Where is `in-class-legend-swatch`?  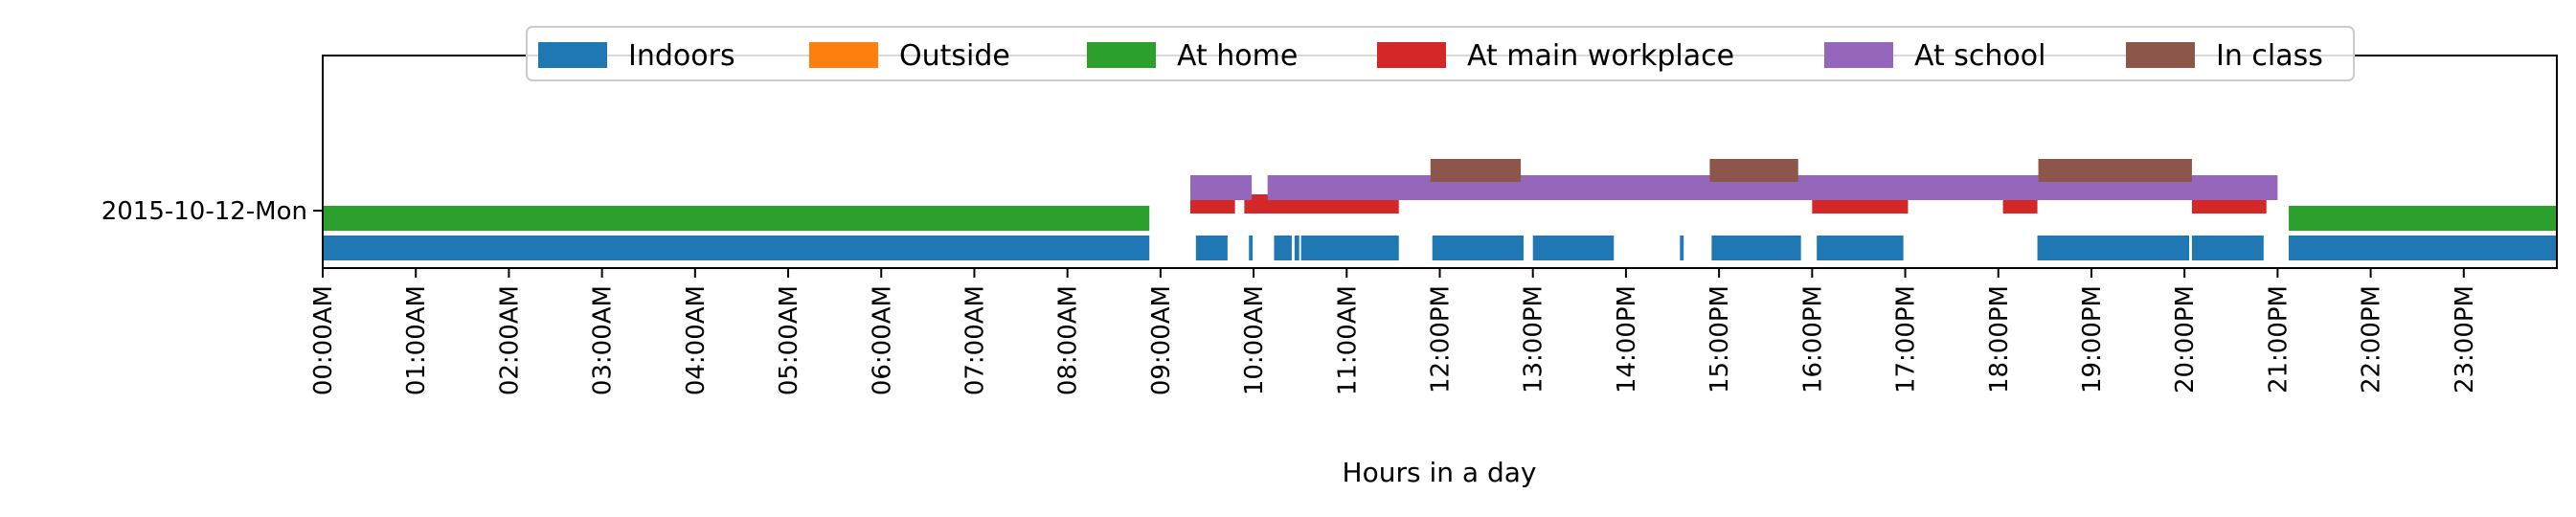
in-class-legend-swatch is located at coordinates (2160, 55).